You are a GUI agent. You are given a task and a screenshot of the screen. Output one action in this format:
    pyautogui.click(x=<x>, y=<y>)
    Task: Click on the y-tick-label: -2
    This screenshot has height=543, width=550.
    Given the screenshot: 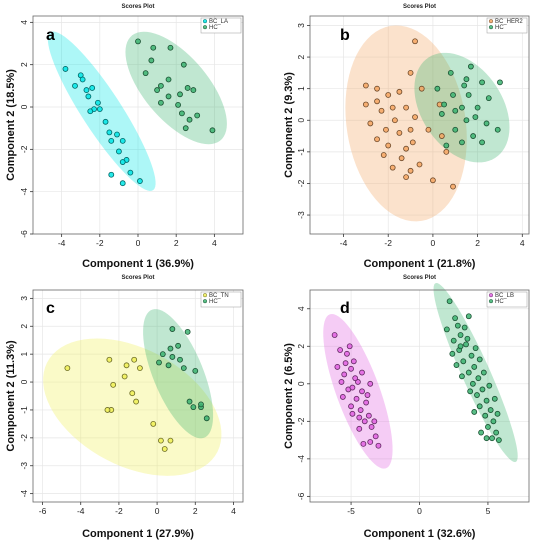 What is the action you would take?
    pyautogui.click(x=301, y=421)
    